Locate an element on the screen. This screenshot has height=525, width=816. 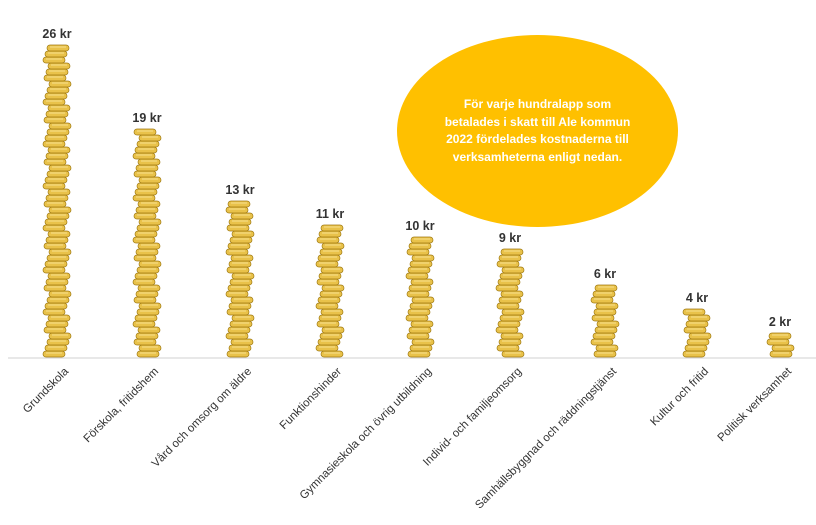
category-label: Vård och omsorg om äldre is located at coordinates (202, 418).